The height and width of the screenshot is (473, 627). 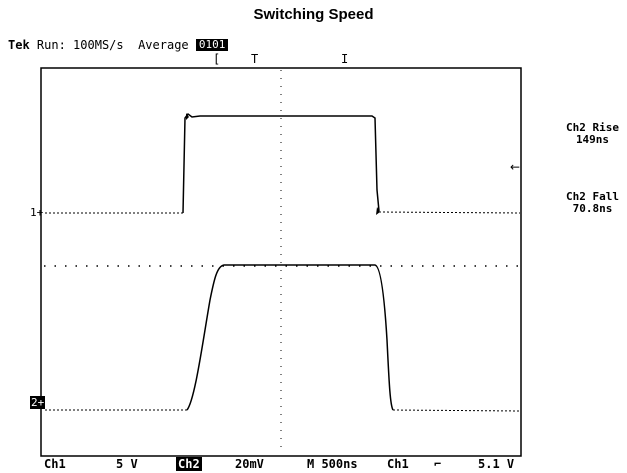 What do you see at coordinates (37, 212) in the screenshot?
I see `ch1-ground-marker: 1+` at bounding box center [37, 212].